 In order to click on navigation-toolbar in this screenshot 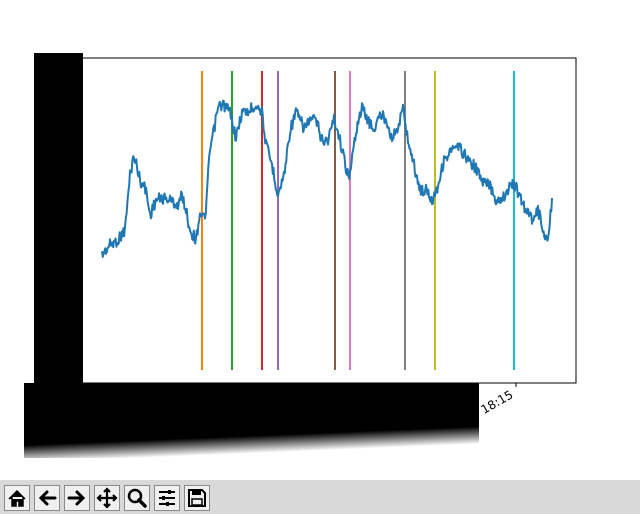, I will do `click(320, 497)`.